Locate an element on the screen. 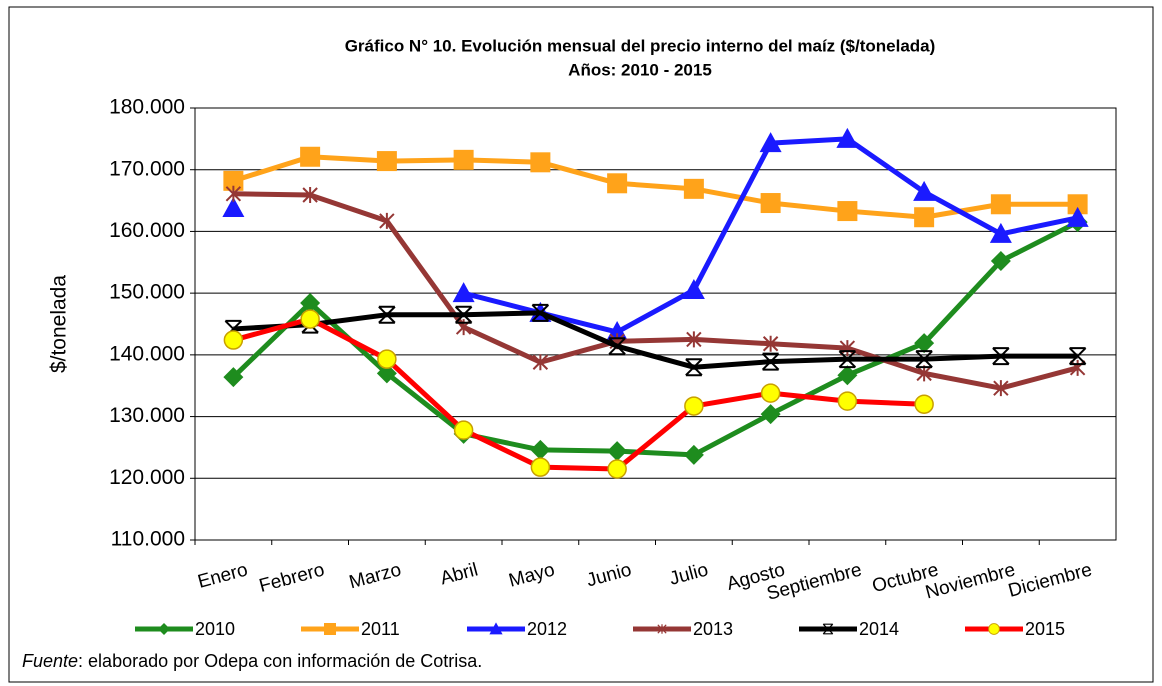 This screenshot has width=1162, height=686. legend-label: 2014 is located at coordinates (879, 629).